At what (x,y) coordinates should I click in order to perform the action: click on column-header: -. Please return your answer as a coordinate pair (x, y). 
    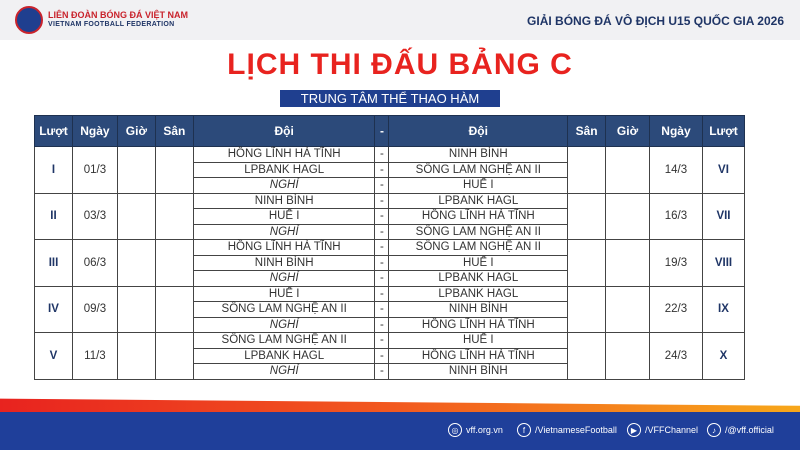
    Looking at the image, I should click on (382, 131).